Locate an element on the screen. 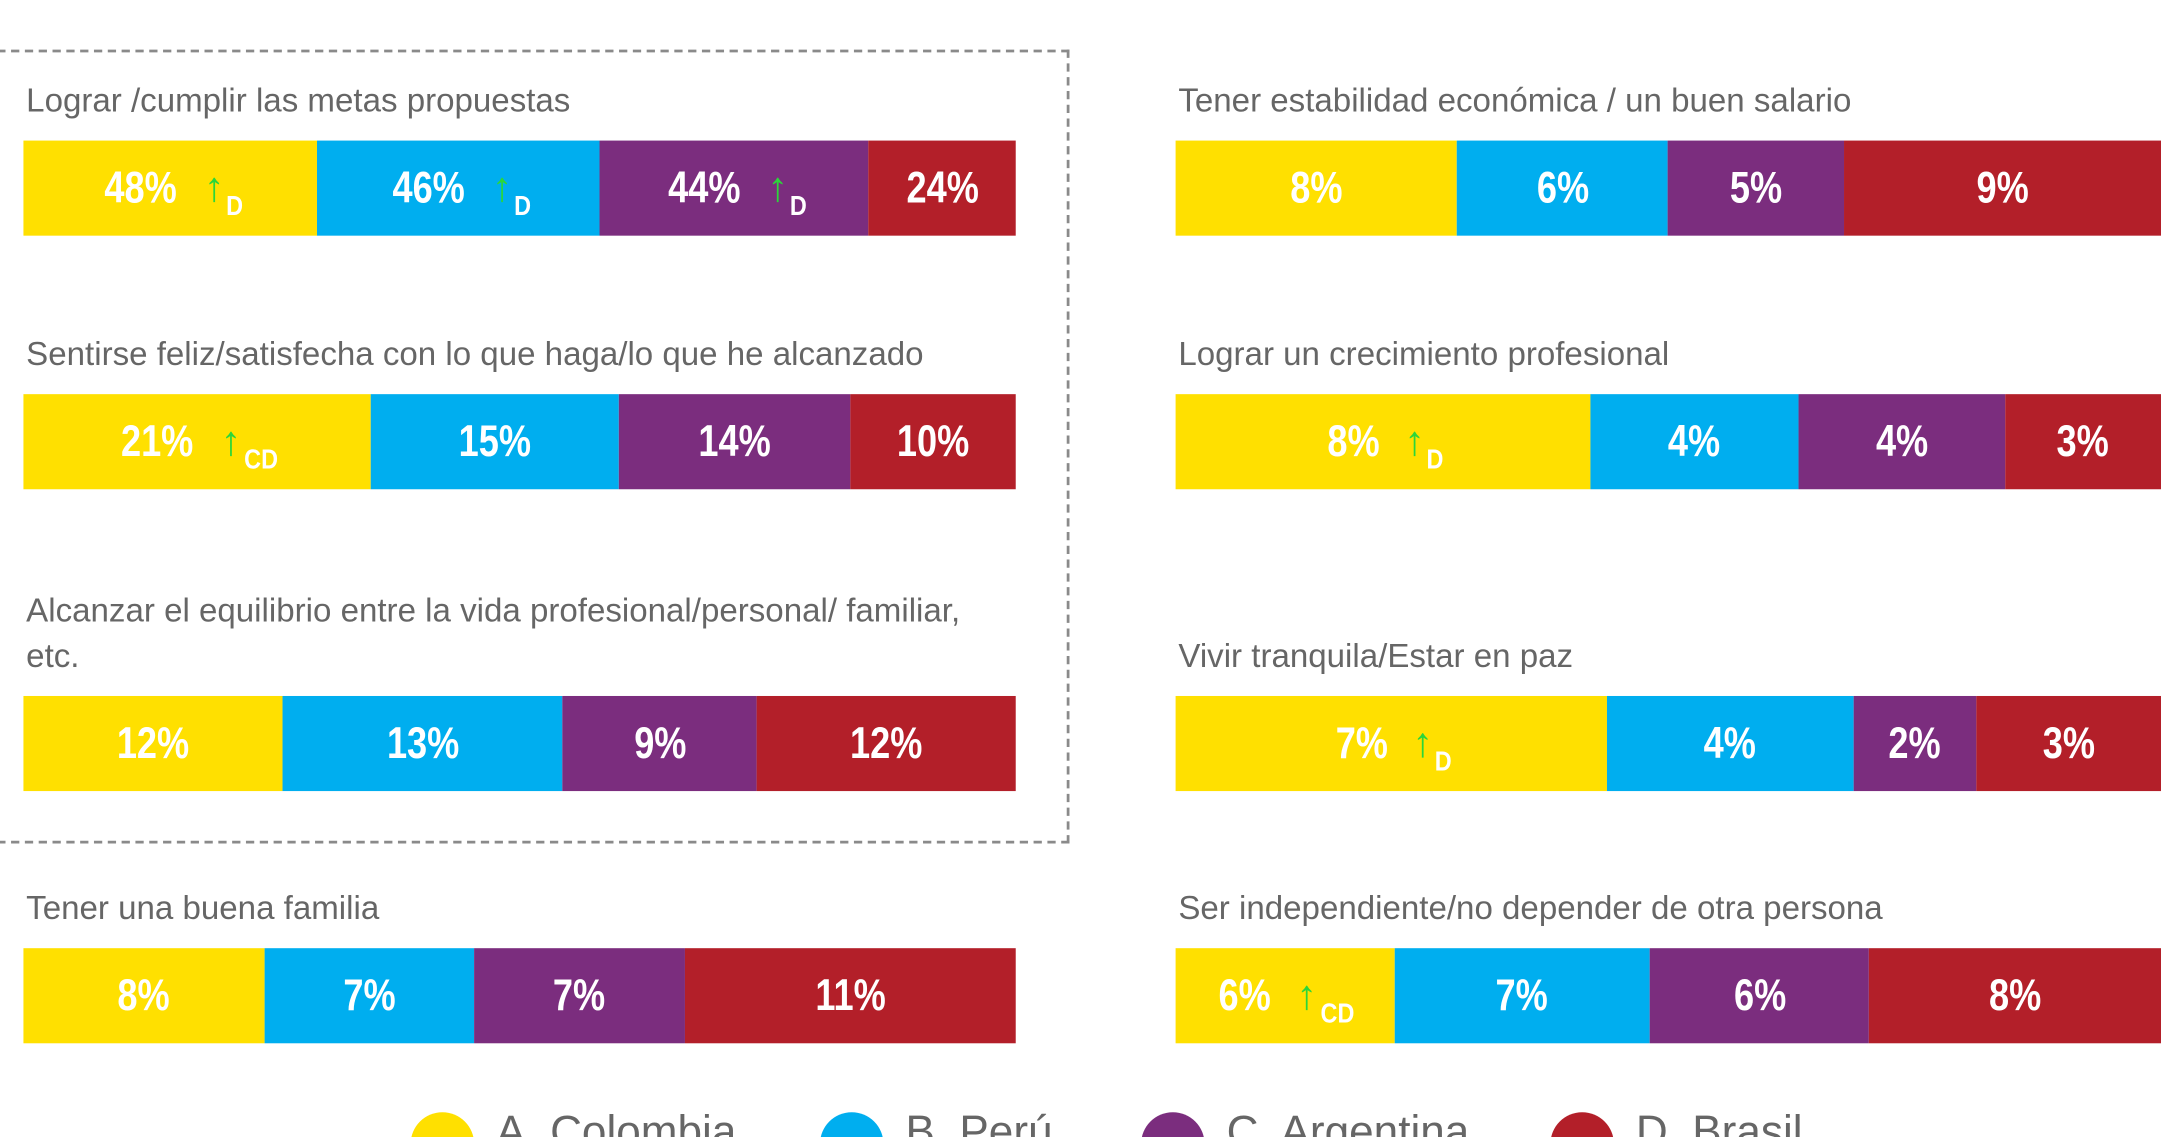  bar-segment: 44% ↑ D is located at coordinates (734, 188).